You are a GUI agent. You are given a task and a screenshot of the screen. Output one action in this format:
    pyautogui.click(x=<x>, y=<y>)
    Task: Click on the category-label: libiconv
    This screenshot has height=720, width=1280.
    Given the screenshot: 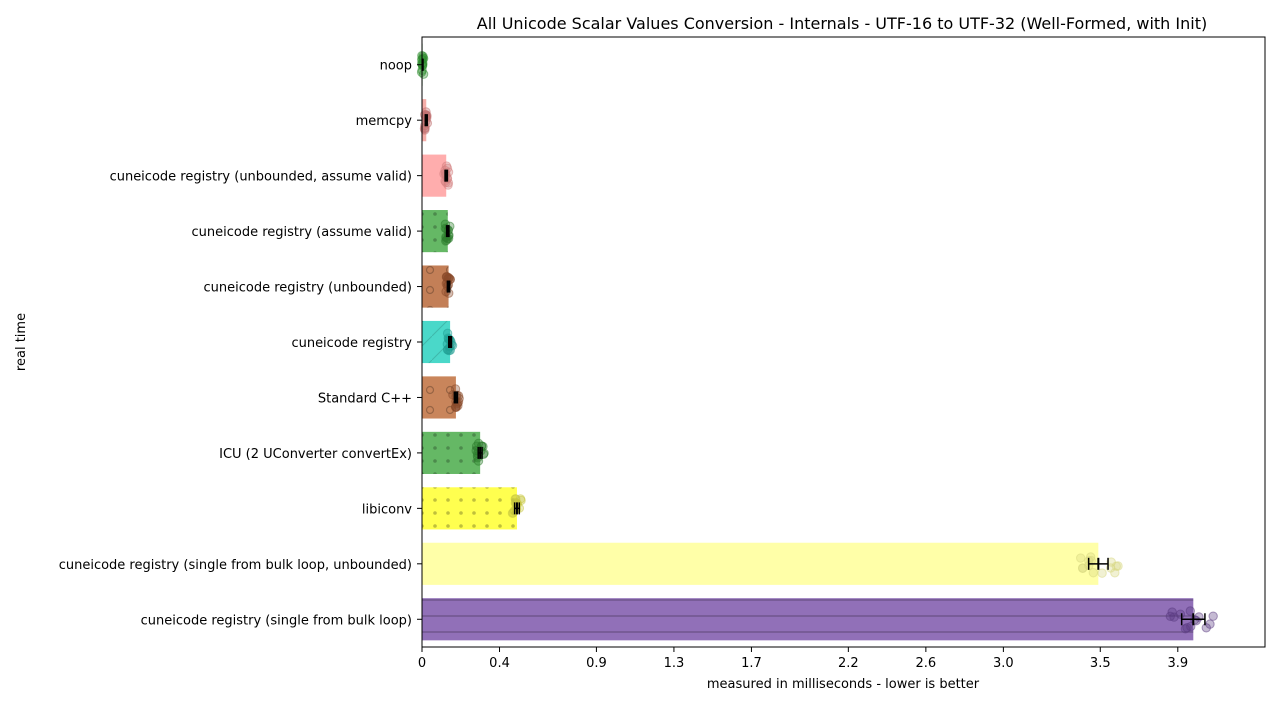 What is the action you would take?
    pyautogui.click(x=387, y=509)
    